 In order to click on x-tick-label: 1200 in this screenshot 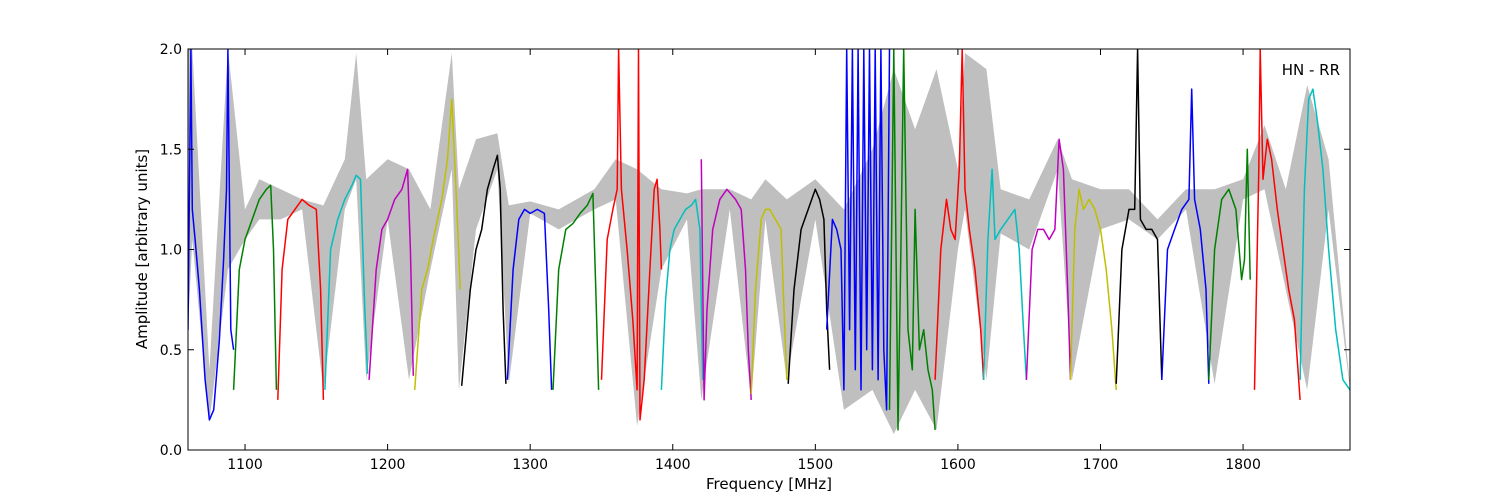, I will do `click(388, 465)`.